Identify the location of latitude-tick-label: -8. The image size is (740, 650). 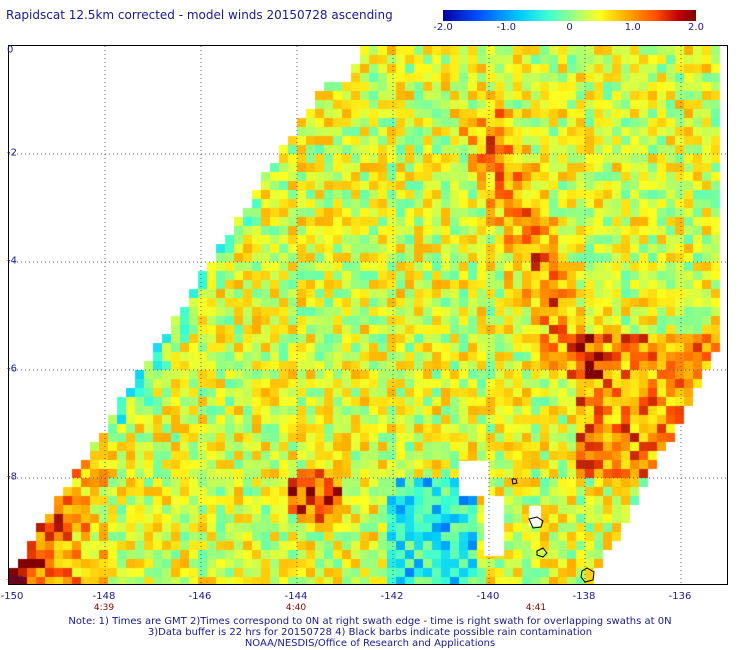
(12, 477).